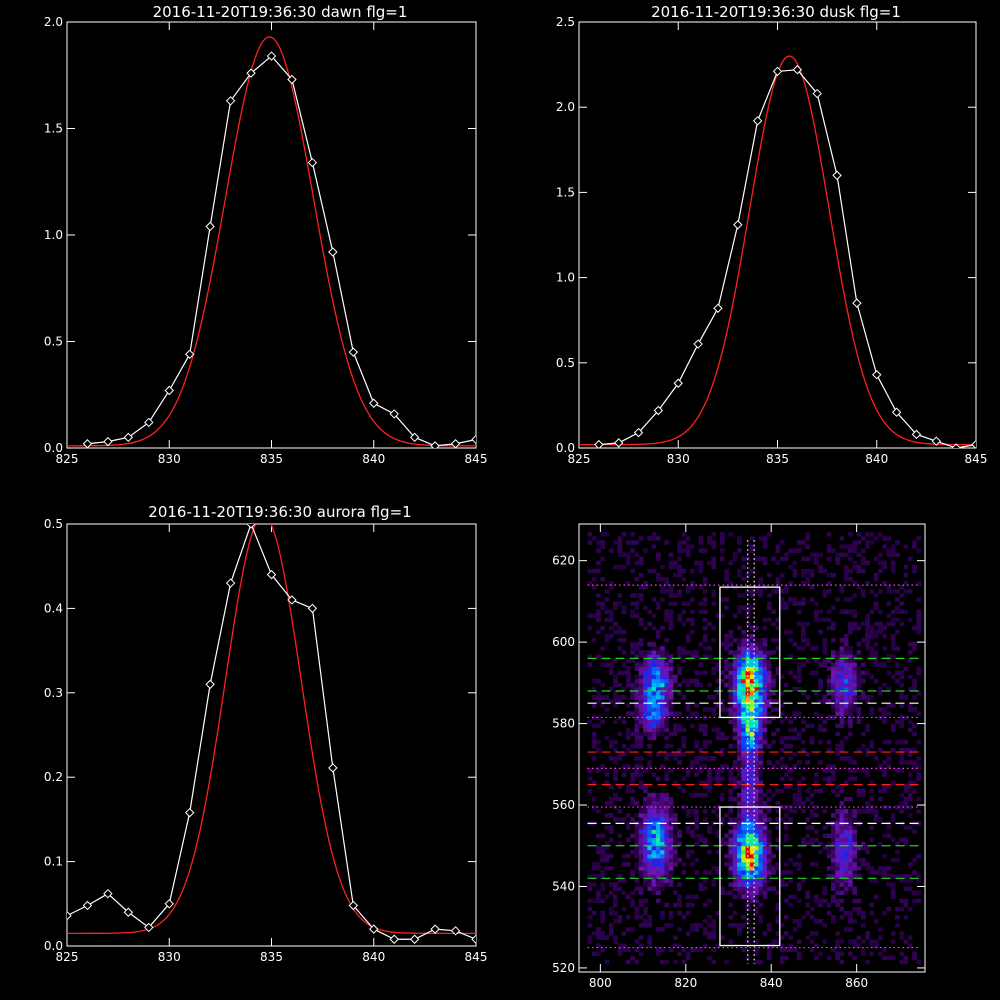 This screenshot has width=1000, height=1000. I want to click on dawn-xtick-label: 835, so click(271, 459).